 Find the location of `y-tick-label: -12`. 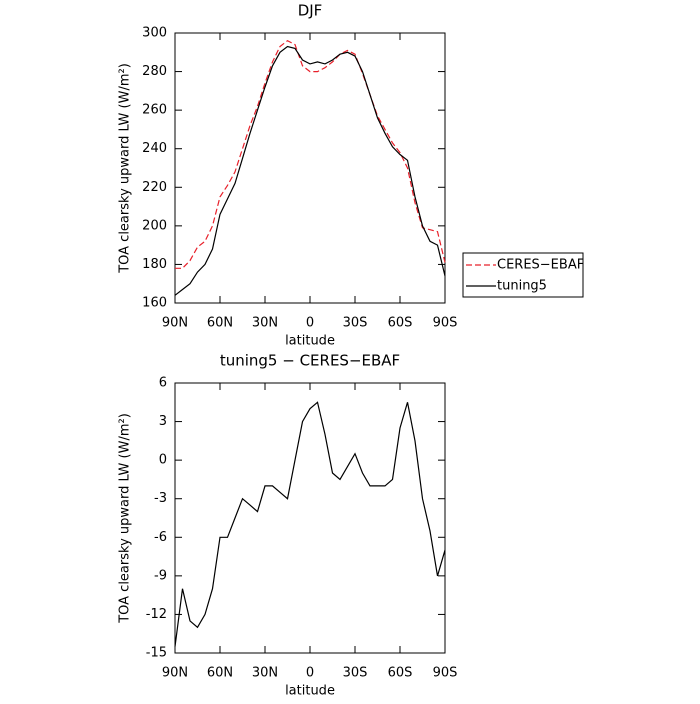

y-tick-label: -12 is located at coordinates (156, 614).